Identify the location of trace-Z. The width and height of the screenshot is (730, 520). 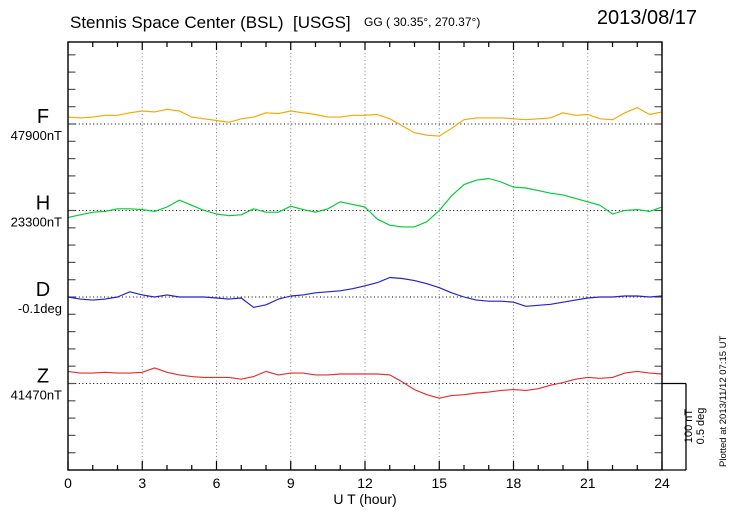
(365, 383).